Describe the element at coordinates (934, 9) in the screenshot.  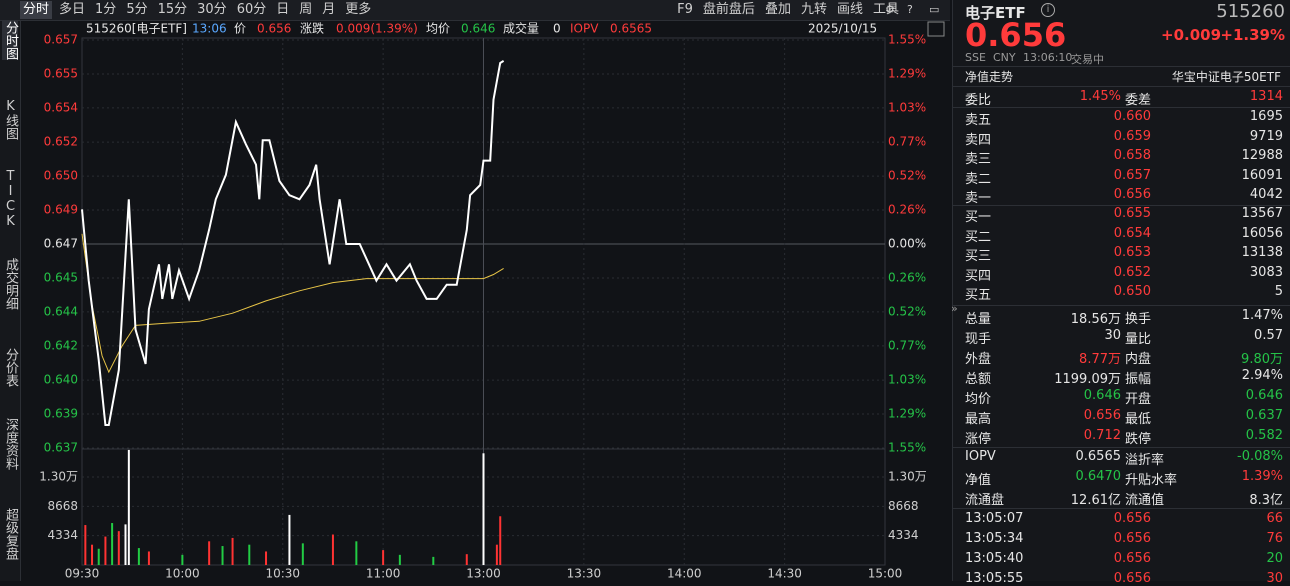
I see `toolbar-icon: ▭` at that location.